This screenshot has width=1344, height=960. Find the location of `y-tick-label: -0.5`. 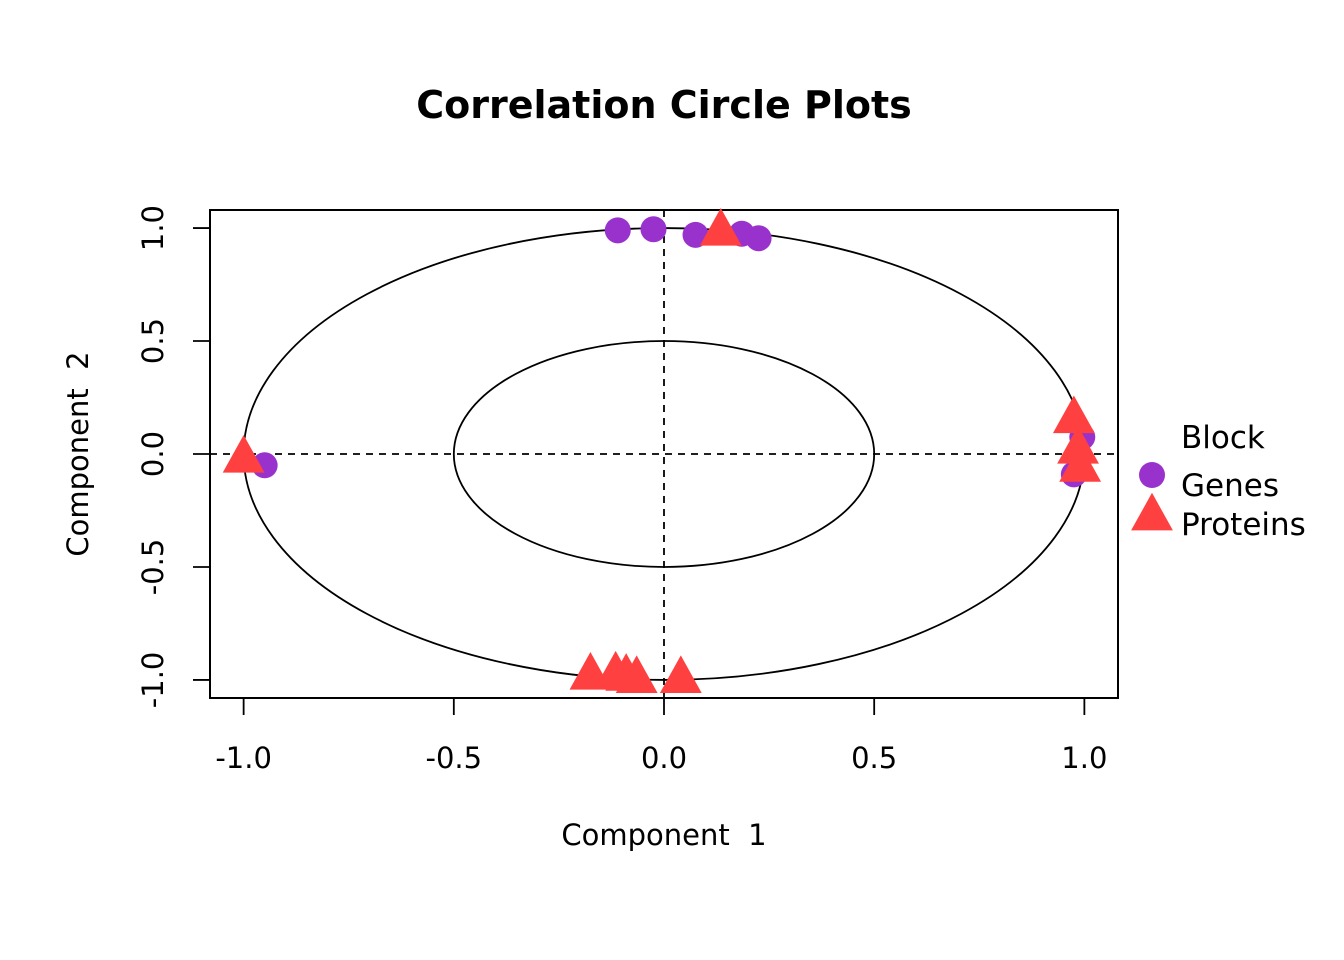

y-tick-label: -0.5 is located at coordinates (153, 567).